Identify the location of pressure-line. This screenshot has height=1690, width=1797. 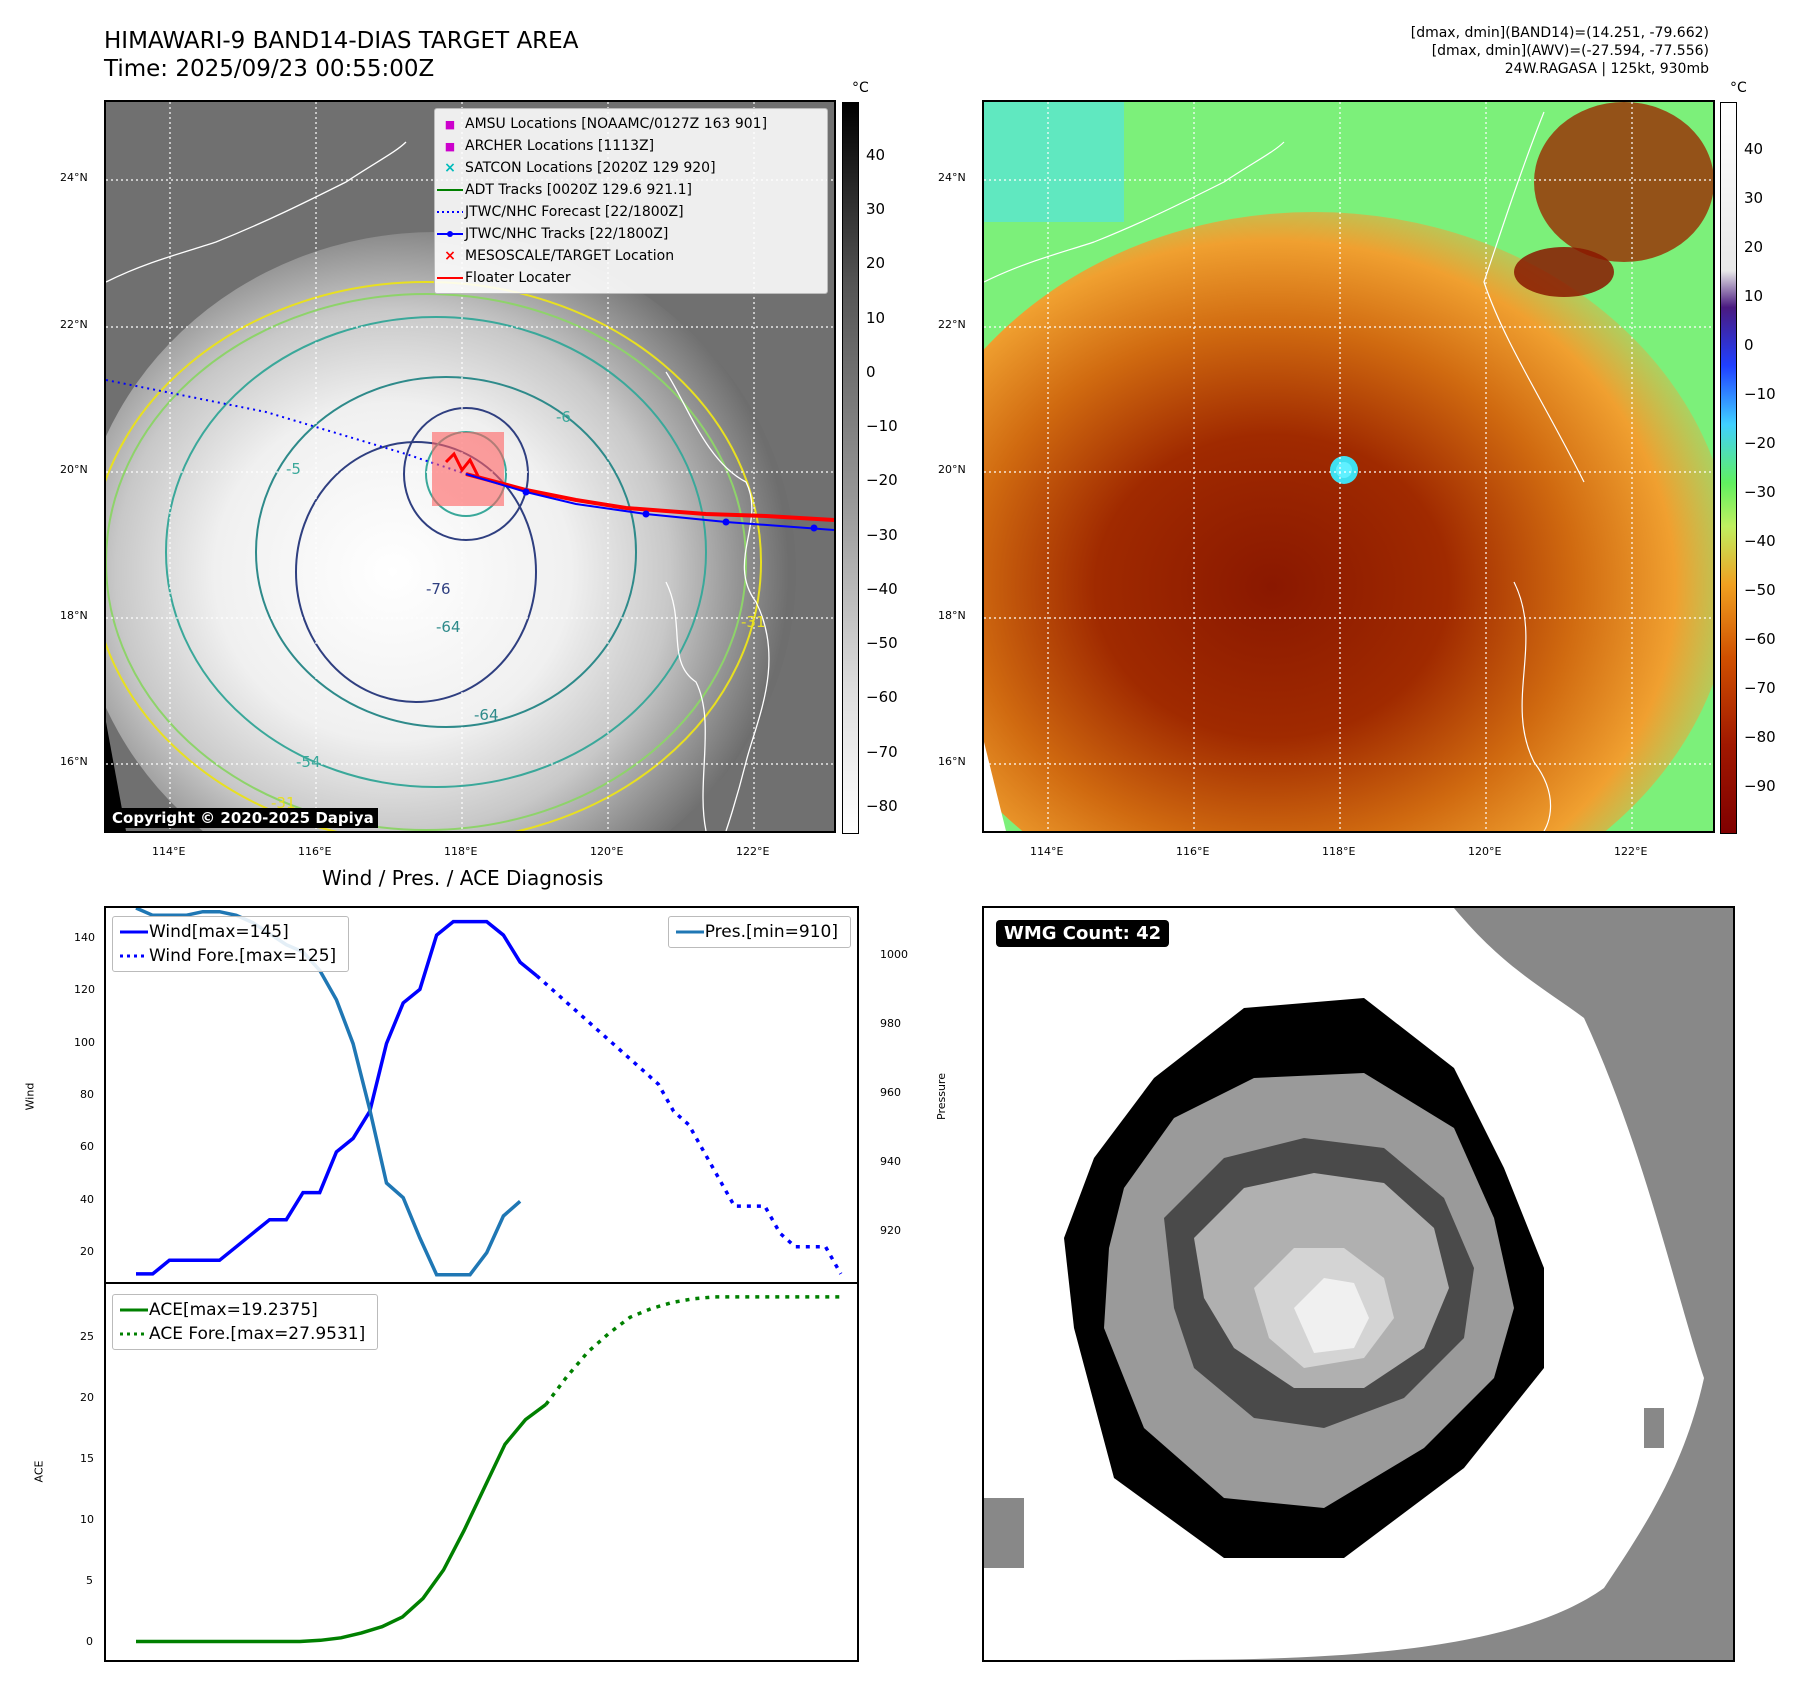
(328, 1092).